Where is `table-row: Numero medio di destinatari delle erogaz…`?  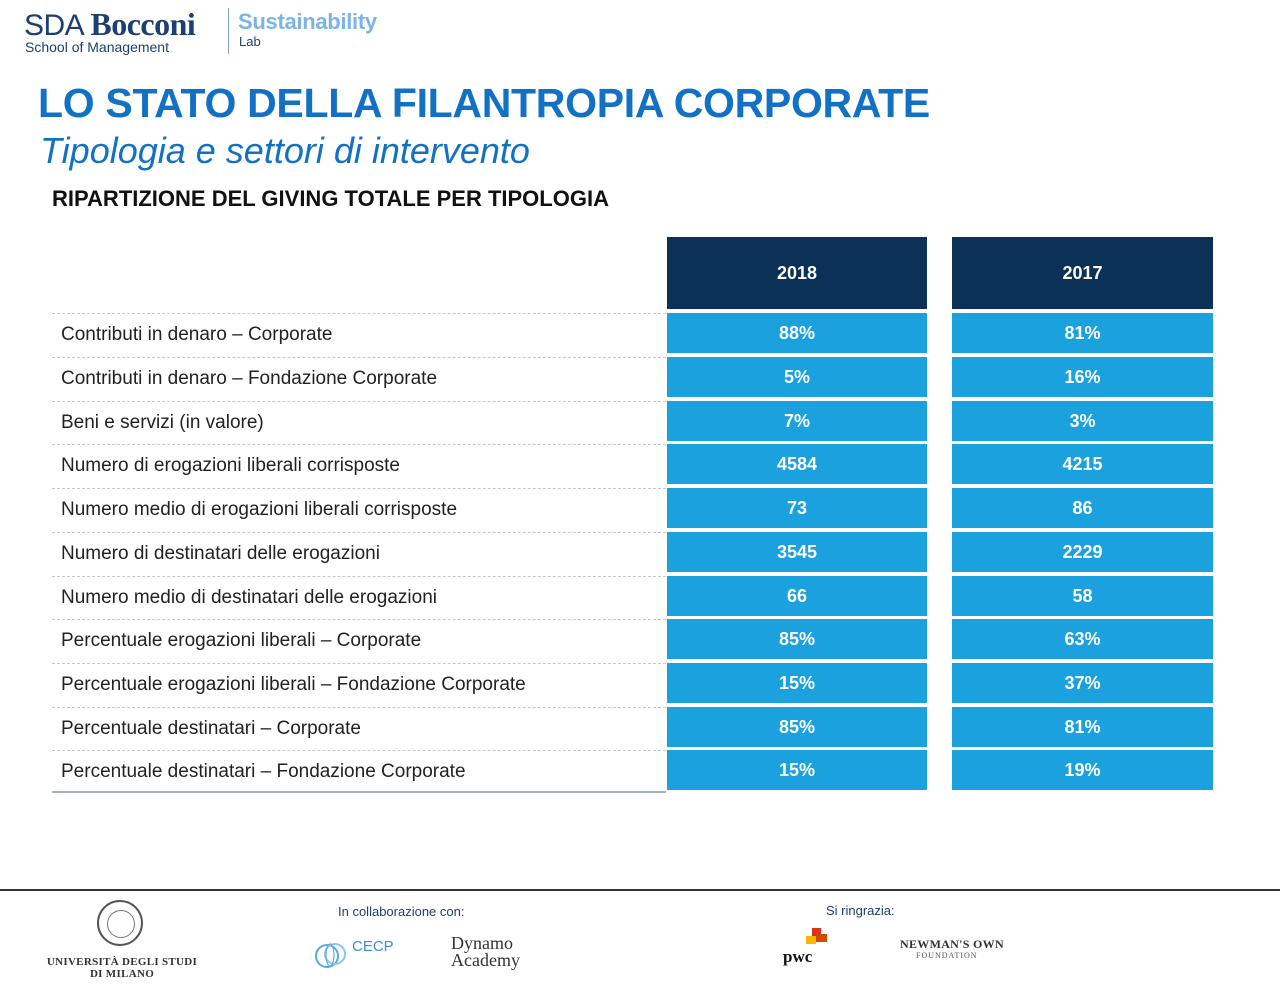 table-row: Numero medio di destinatari delle erogaz… is located at coordinates (632, 596).